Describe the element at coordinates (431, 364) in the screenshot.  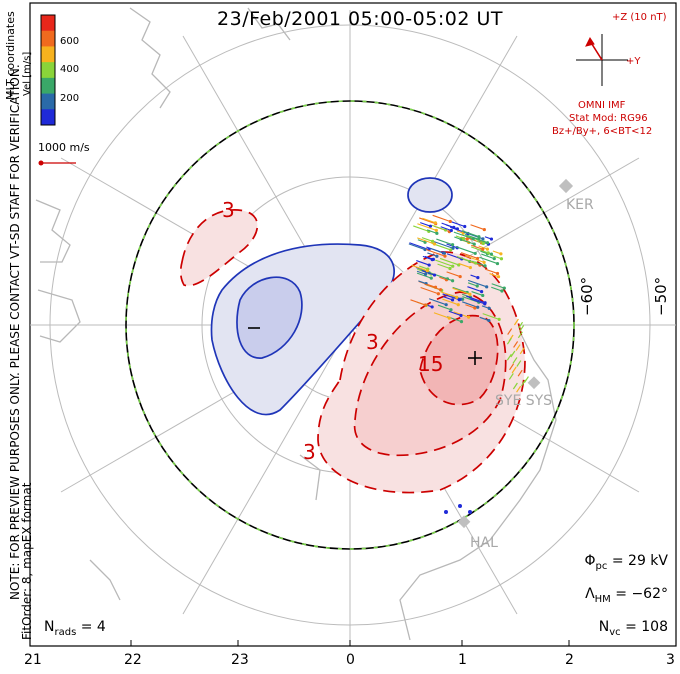
I see `contour-label-peak: 15` at that location.